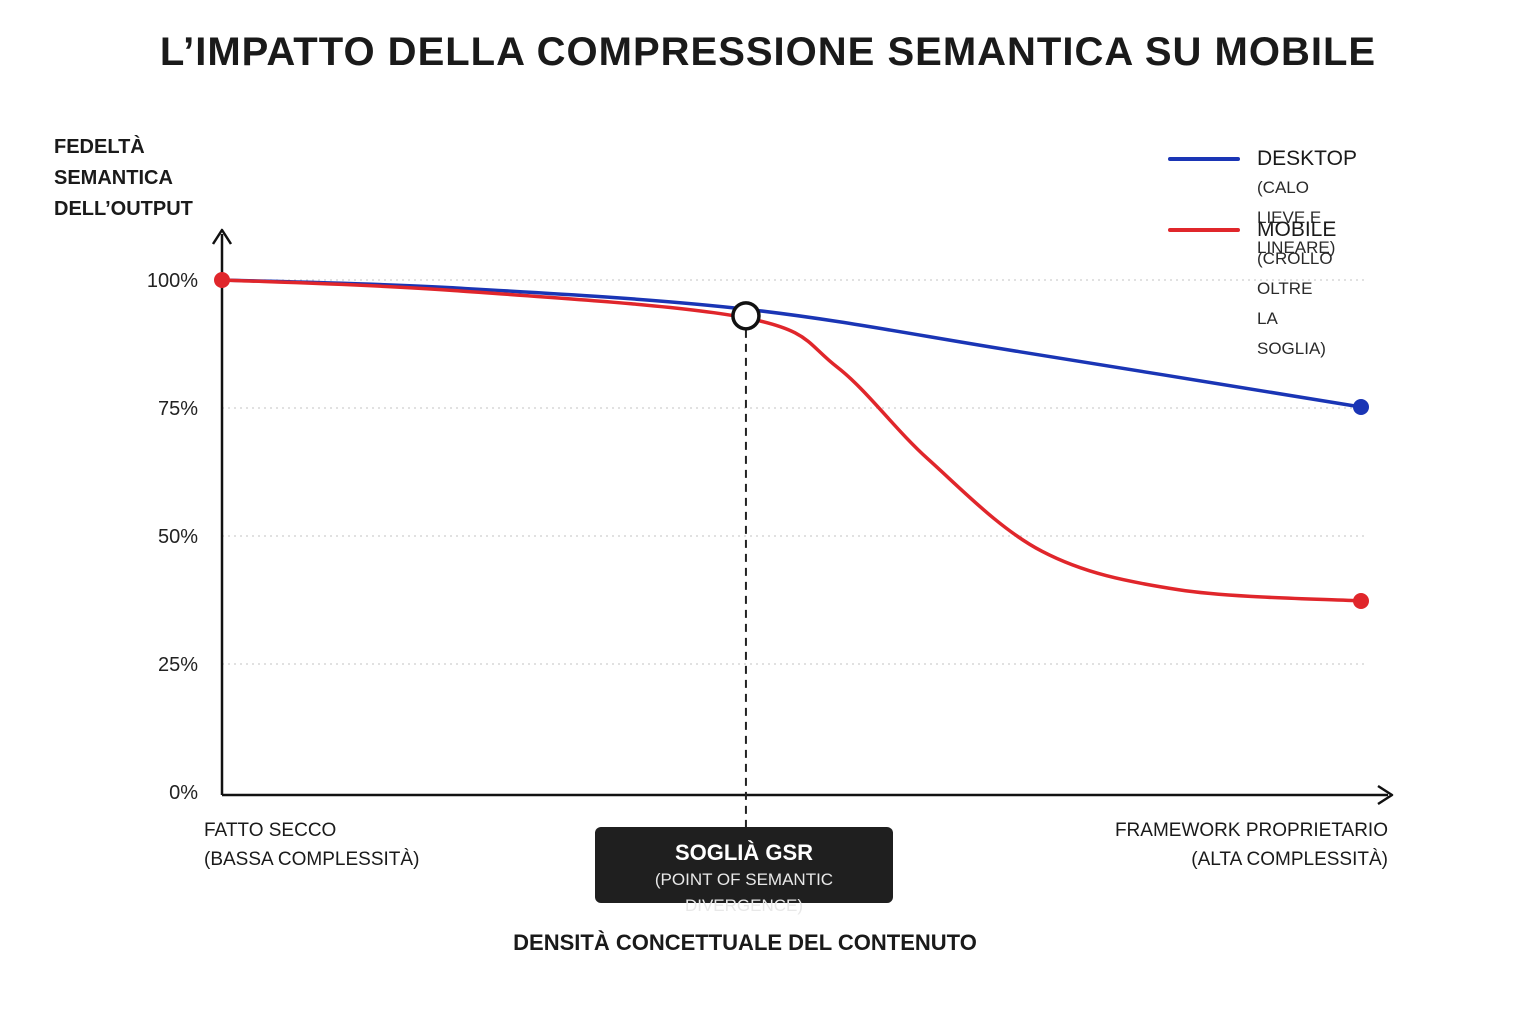 The image size is (1536, 1024). Describe the element at coordinates (123, 209) in the screenshot. I see `y-axis-label-line: DELL’OUTPUT` at that location.